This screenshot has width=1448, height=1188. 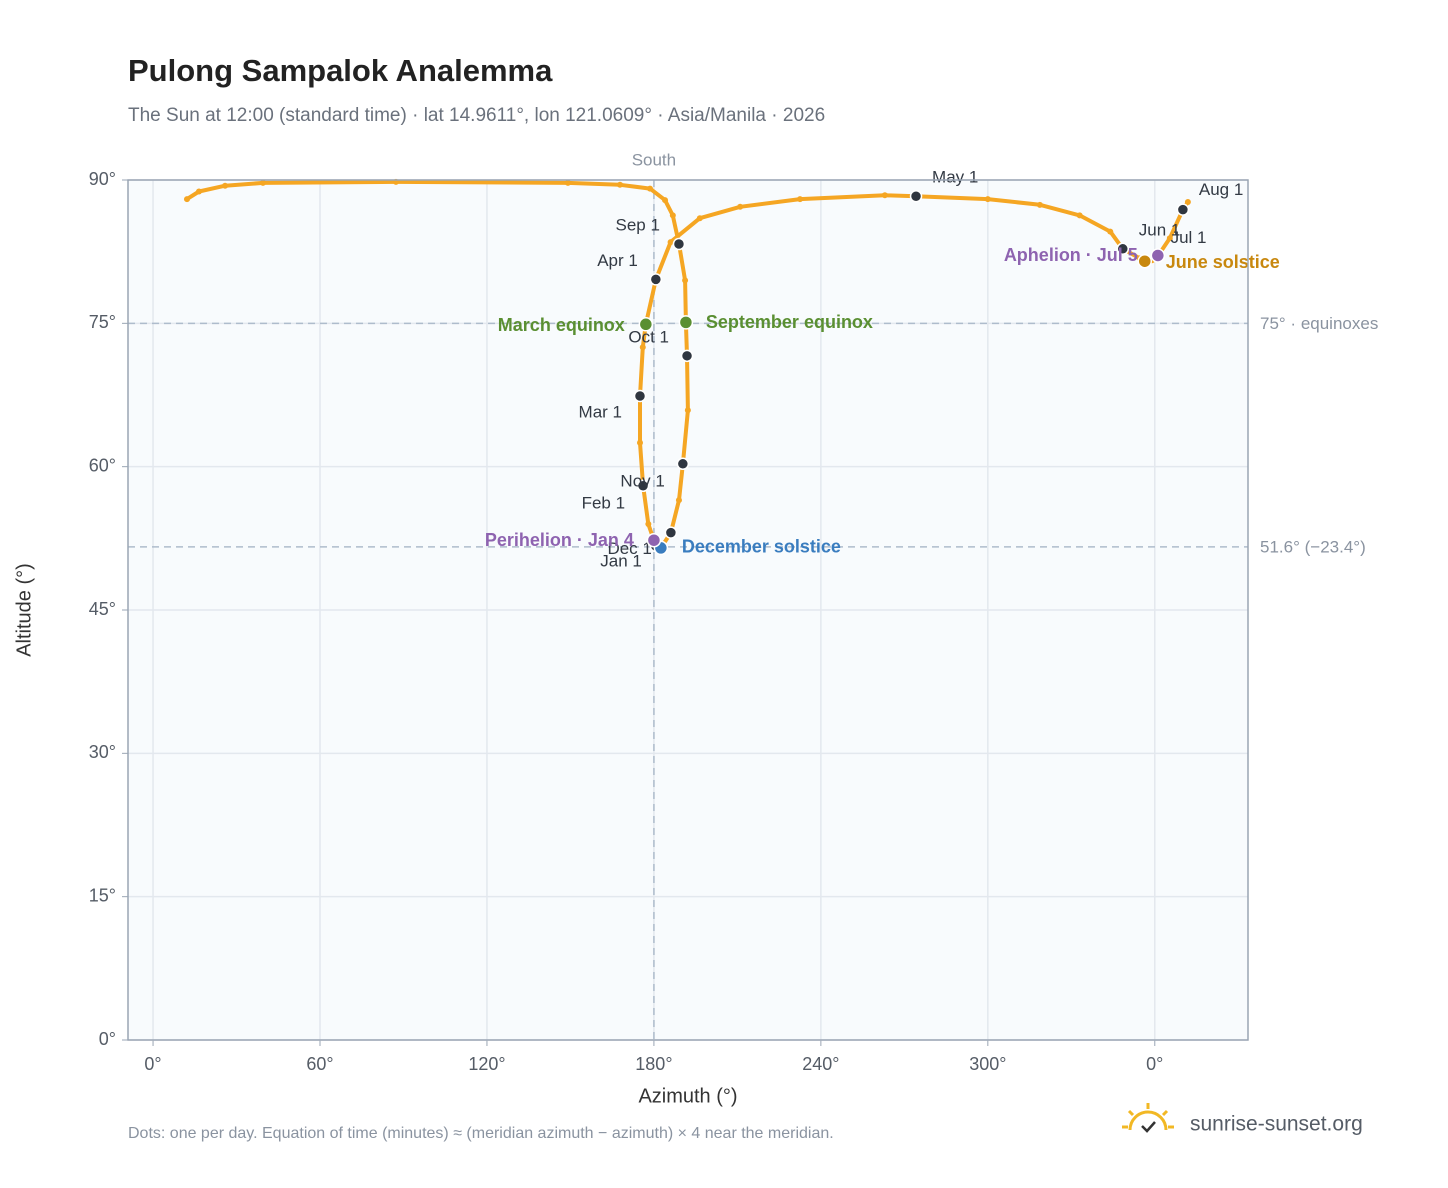 What do you see at coordinates (987, 1064) in the screenshot?
I see `x-tick-label: 300°` at bounding box center [987, 1064].